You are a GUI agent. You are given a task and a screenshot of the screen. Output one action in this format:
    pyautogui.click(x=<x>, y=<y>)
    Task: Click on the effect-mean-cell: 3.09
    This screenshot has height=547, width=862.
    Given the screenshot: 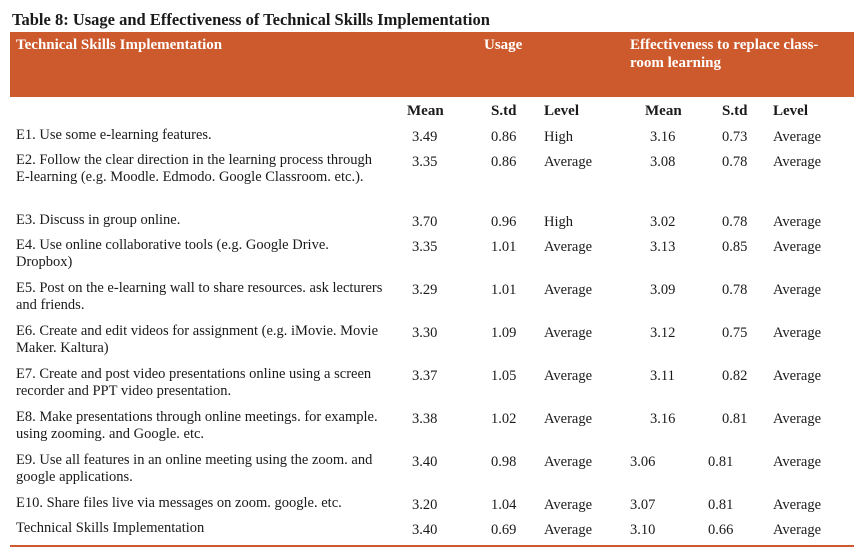 What is the action you would take?
    pyautogui.click(x=663, y=290)
    